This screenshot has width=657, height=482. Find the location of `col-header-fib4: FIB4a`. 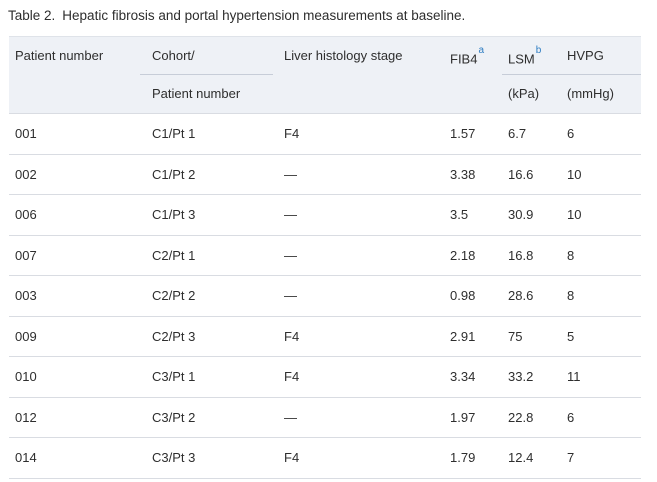

col-header-fib4: FIB4a is located at coordinates (473, 75).